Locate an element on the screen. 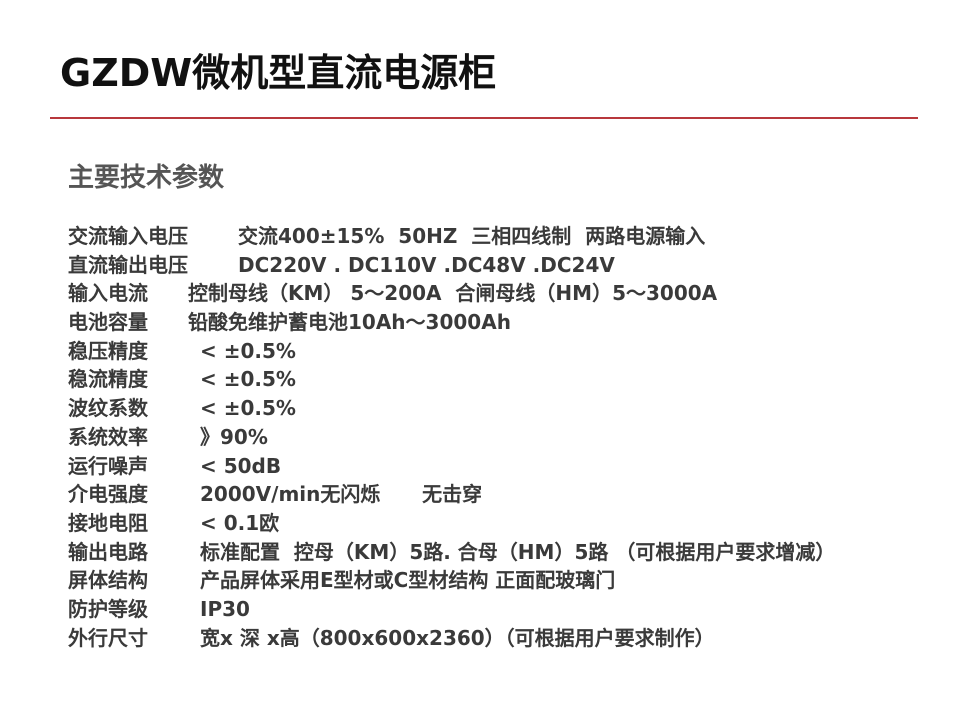 The width and height of the screenshot is (960, 720). param-row: 输入电流 控制母线（KM） 5～200A 合闸母线（HM）5～3000A is located at coordinates (392, 293).